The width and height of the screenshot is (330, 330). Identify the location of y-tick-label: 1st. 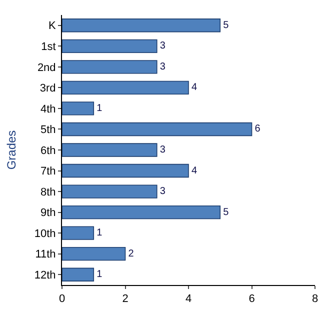
(48, 47).